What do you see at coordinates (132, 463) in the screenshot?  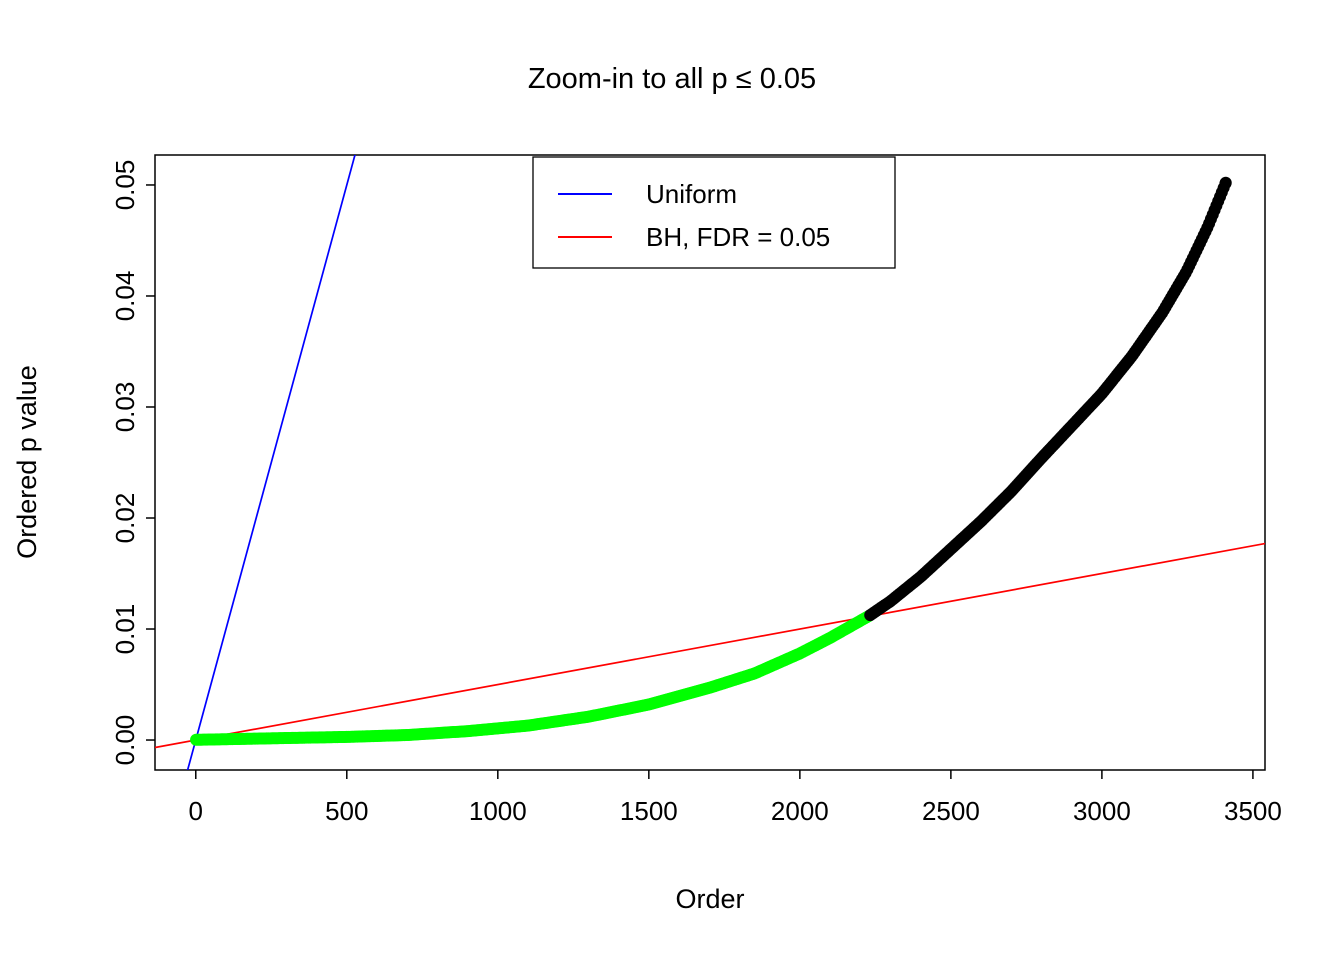 I see `y-axis-ticks: 0.00 0.01 0.02 0.03 0.04 0.05` at bounding box center [132, 463].